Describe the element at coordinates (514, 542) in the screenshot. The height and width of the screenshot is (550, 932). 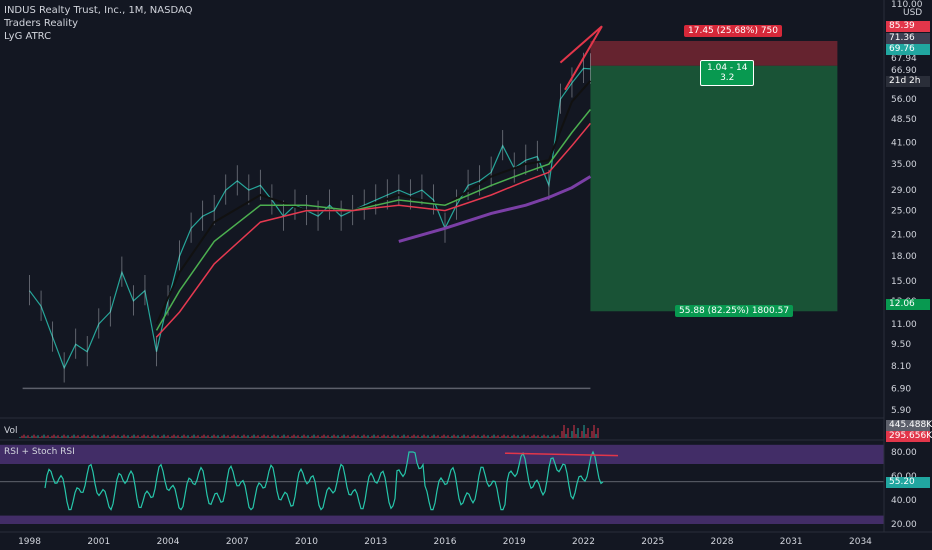
I see `time-tick-label: 2019` at that location.